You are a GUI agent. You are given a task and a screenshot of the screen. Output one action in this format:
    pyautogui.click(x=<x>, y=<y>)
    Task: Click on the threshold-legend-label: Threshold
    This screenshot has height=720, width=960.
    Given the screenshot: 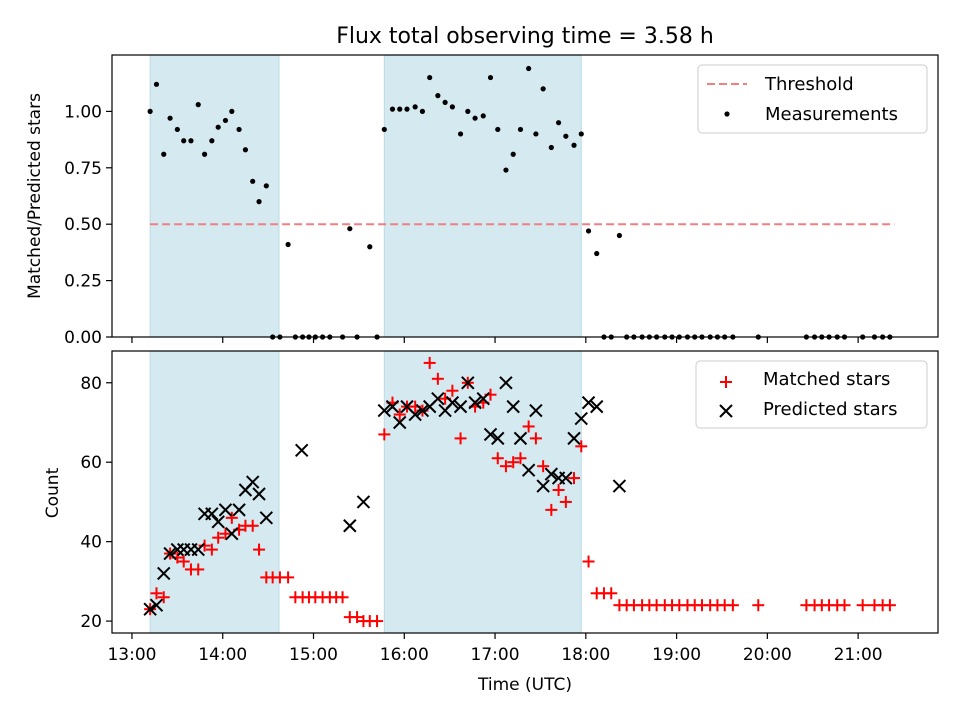 What is the action you would take?
    pyautogui.click(x=809, y=84)
    